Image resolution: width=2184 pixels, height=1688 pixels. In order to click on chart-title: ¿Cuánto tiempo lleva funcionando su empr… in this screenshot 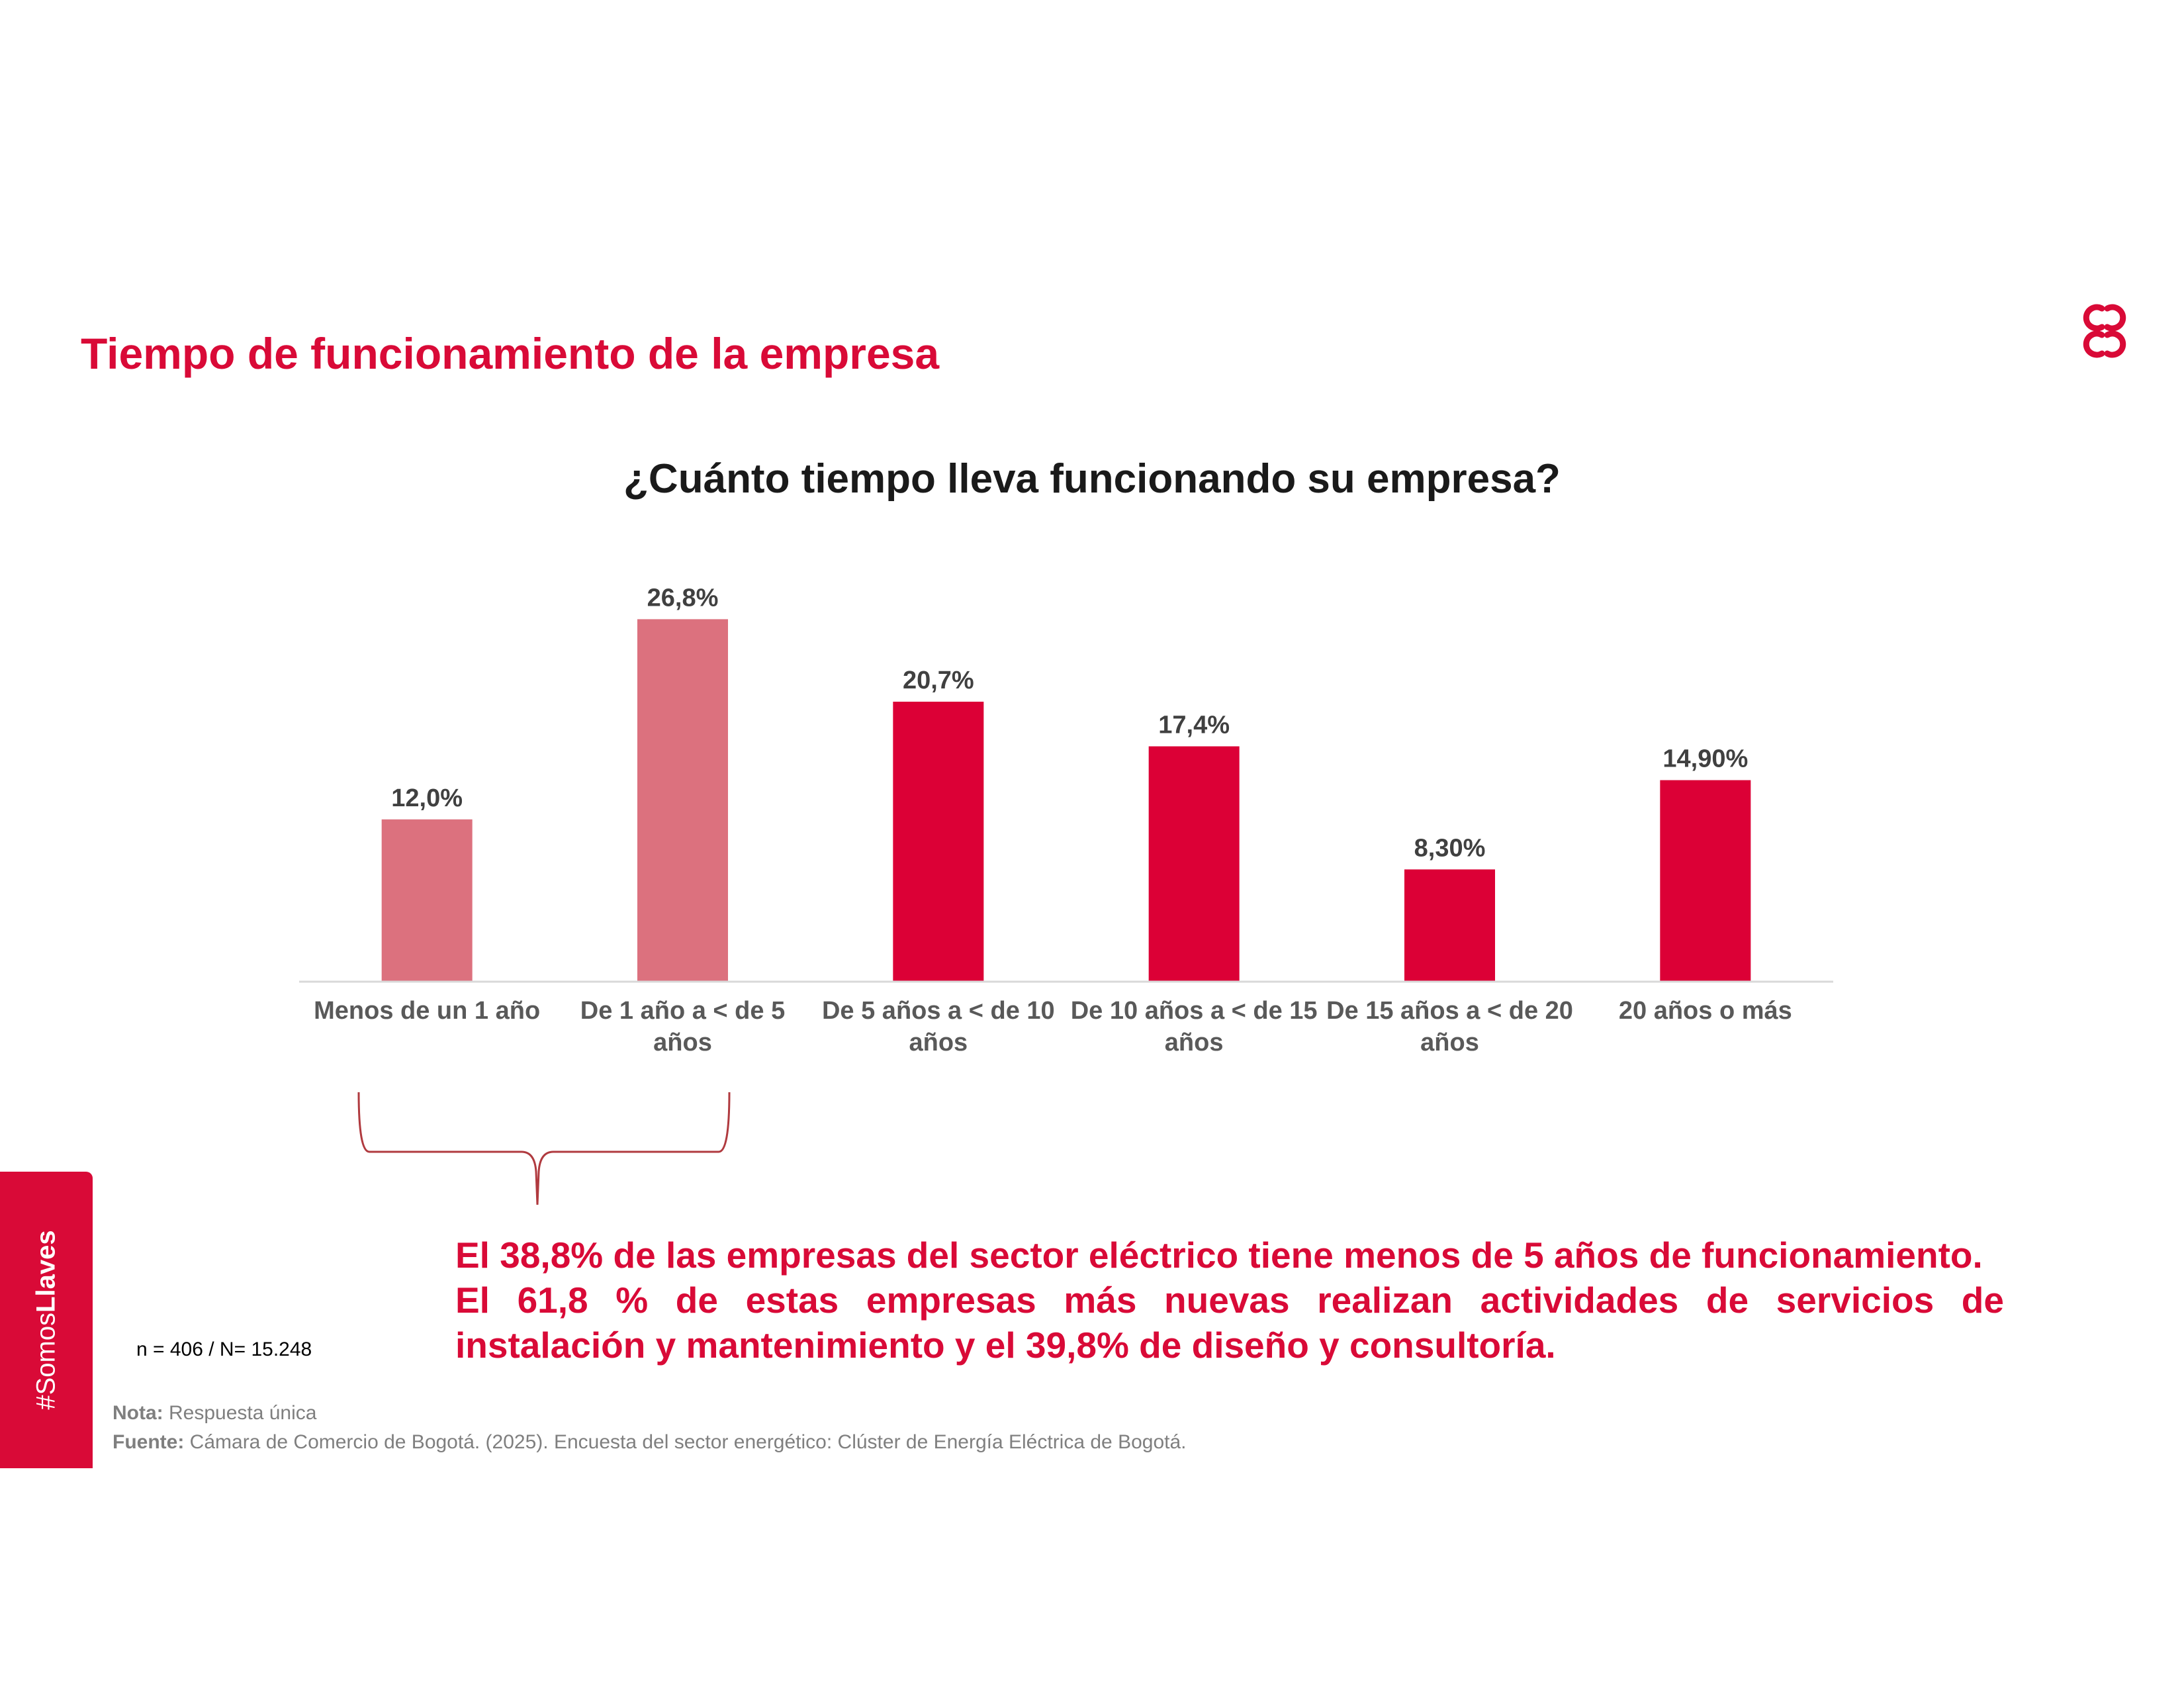, I will do `click(1092, 479)`.